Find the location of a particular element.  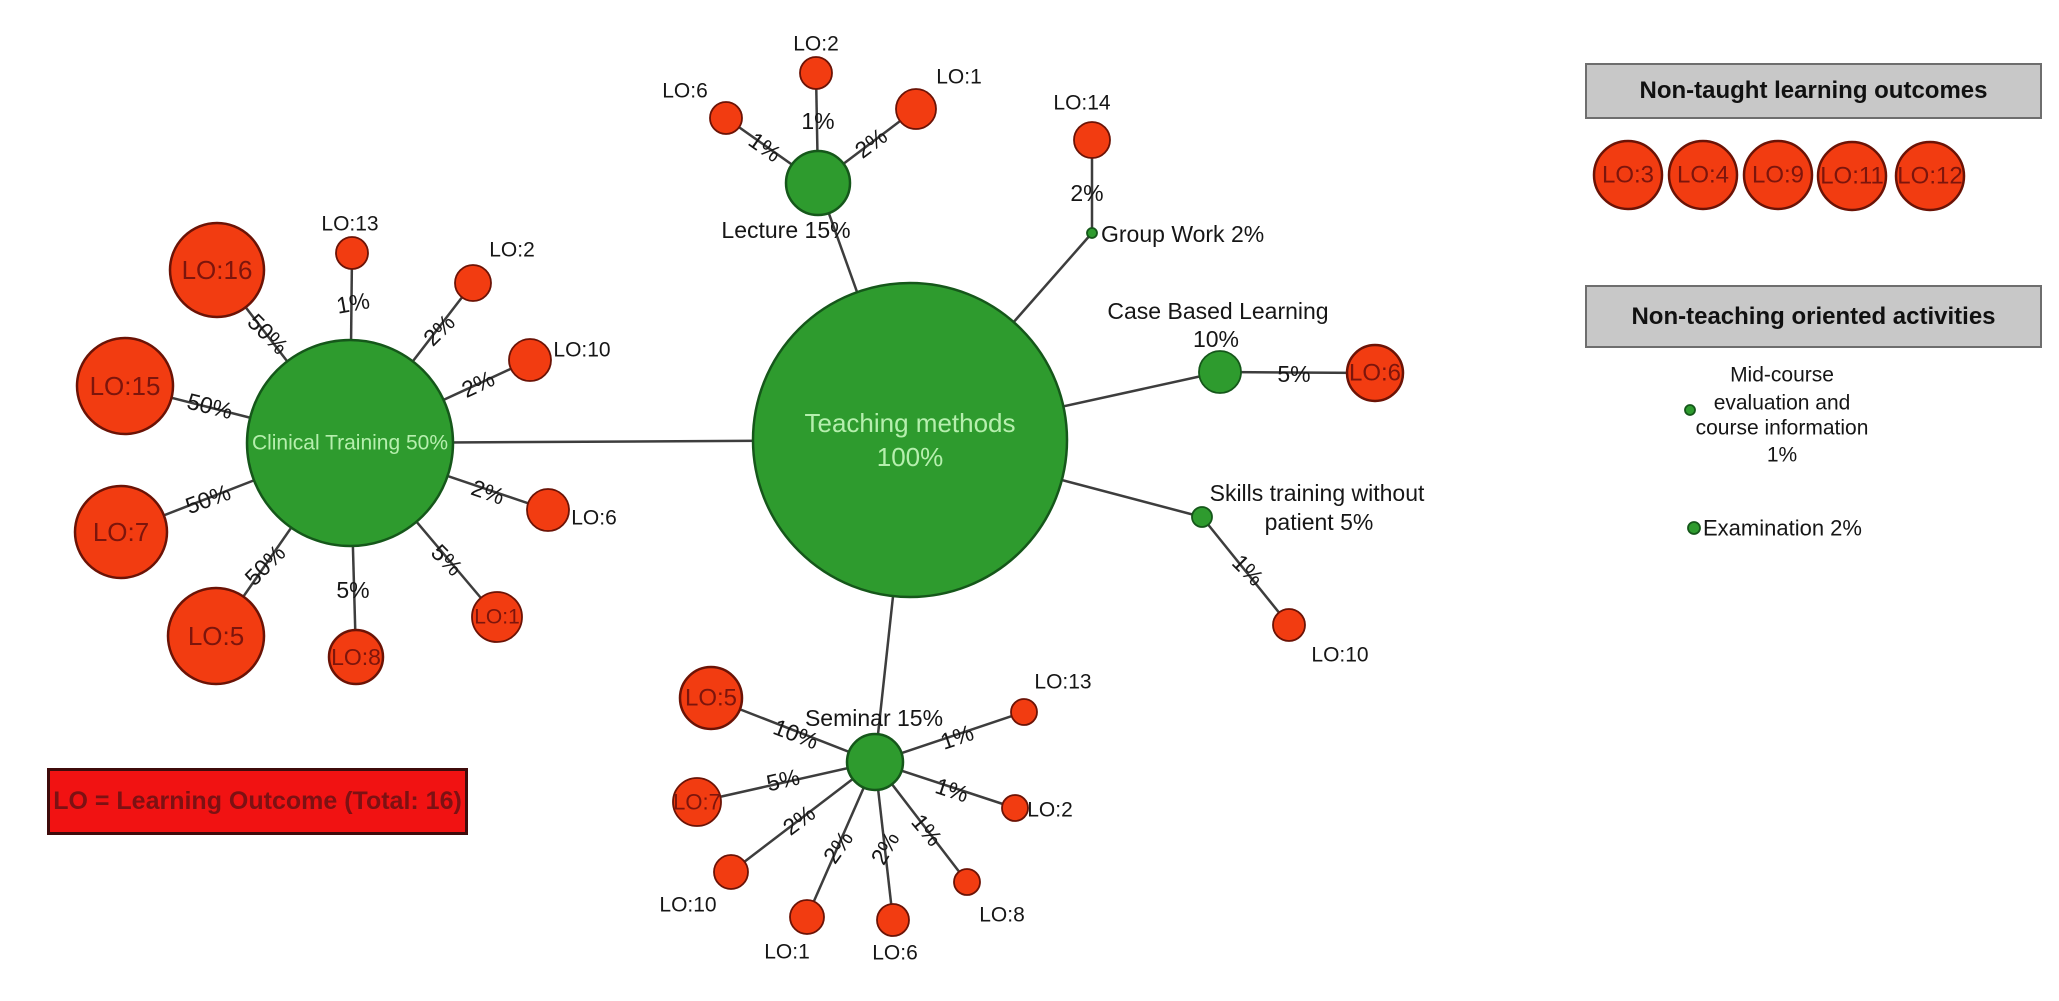

node-label-nt-lo4: LO:4 is located at coordinates (1703, 175).